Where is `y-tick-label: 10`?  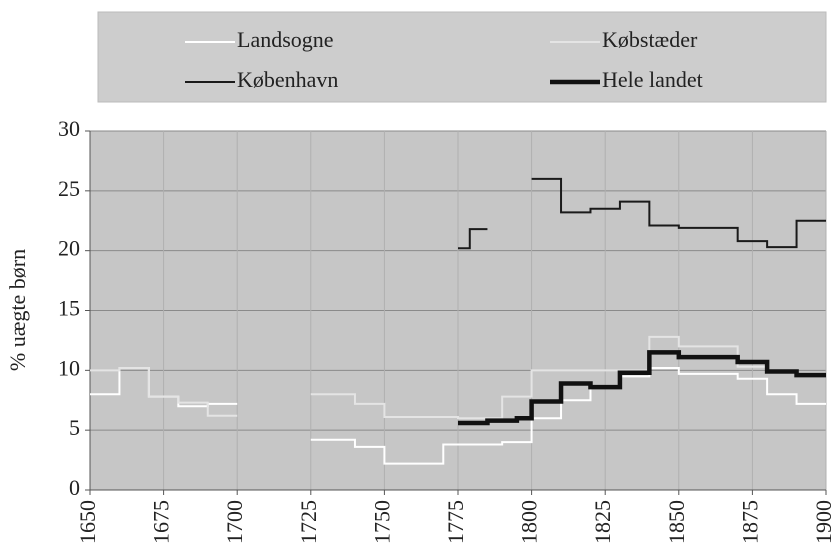 y-tick-label: 10 is located at coordinates (69, 367).